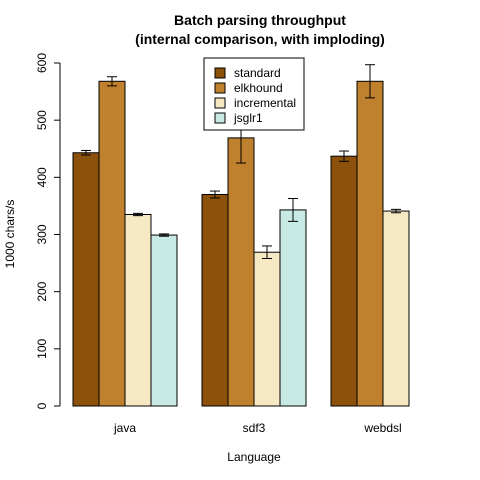 Image resolution: width=480 pixels, height=480 pixels. Describe the element at coordinates (42, 405) in the screenshot. I see `y-tick-label-0: 0` at that location.